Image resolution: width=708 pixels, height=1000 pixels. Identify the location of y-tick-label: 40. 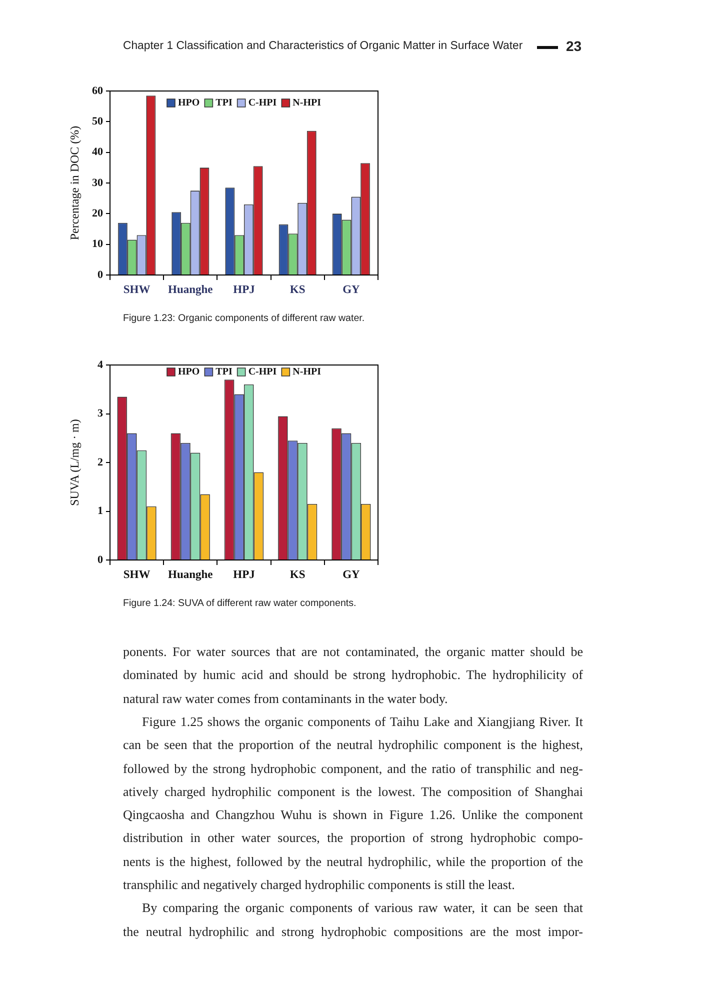
(98, 152).